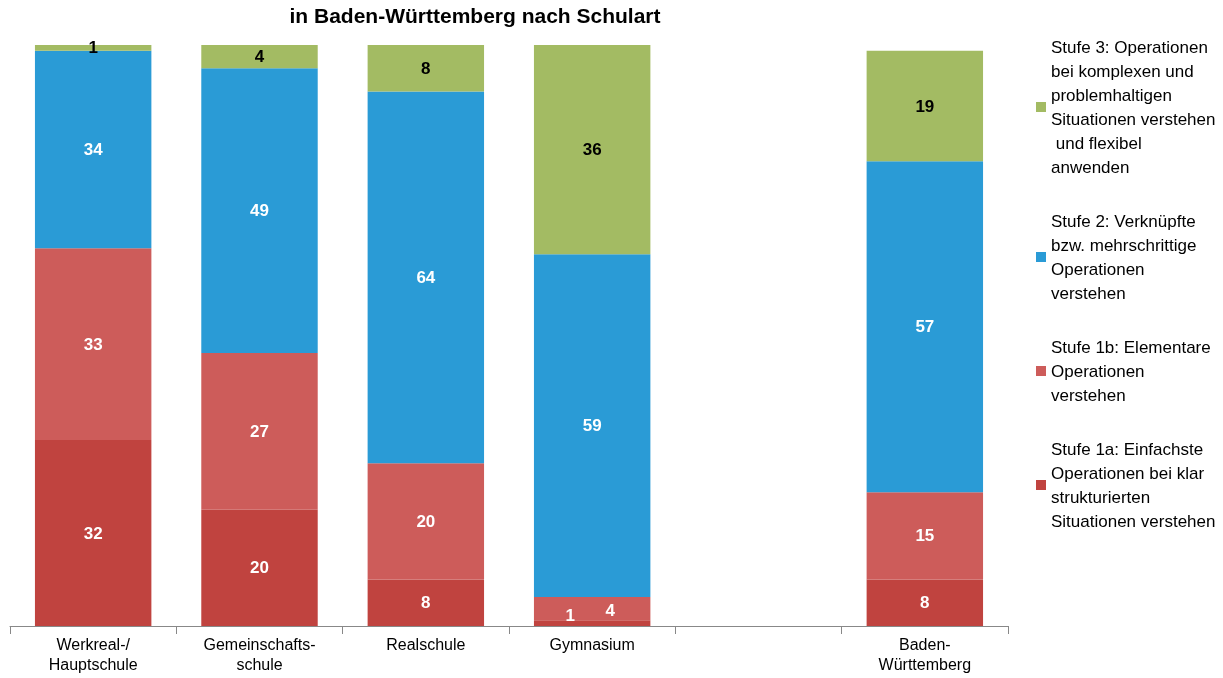  What do you see at coordinates (259, 654) in the screenshot?
I see `x-tick-label: Gemeinschafts- schule` at bounding box center [259, 654].